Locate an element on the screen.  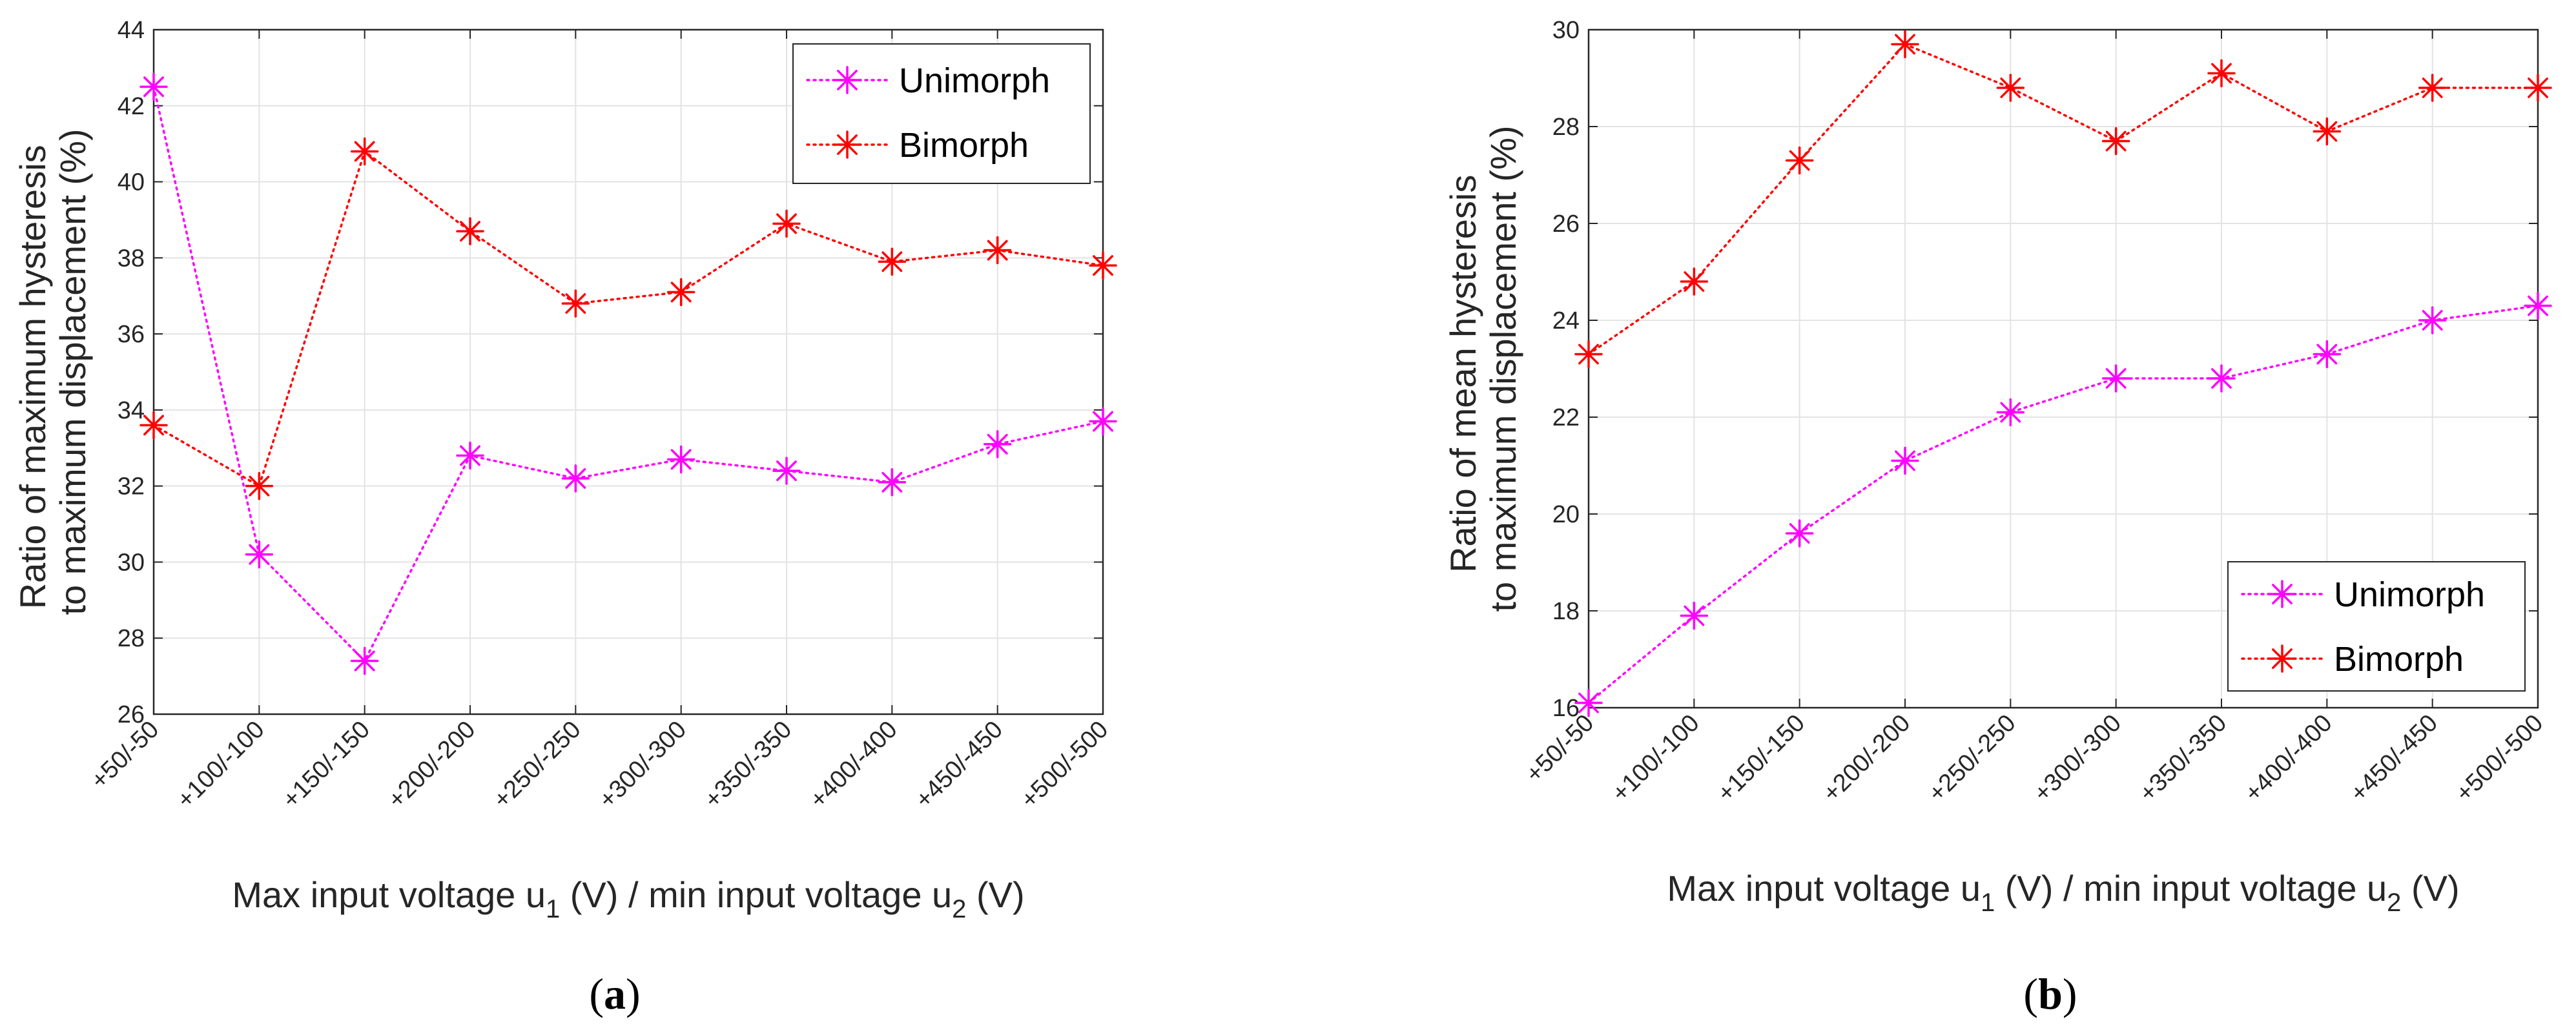
series-bimorph-line is located at coordinates (628, 318).